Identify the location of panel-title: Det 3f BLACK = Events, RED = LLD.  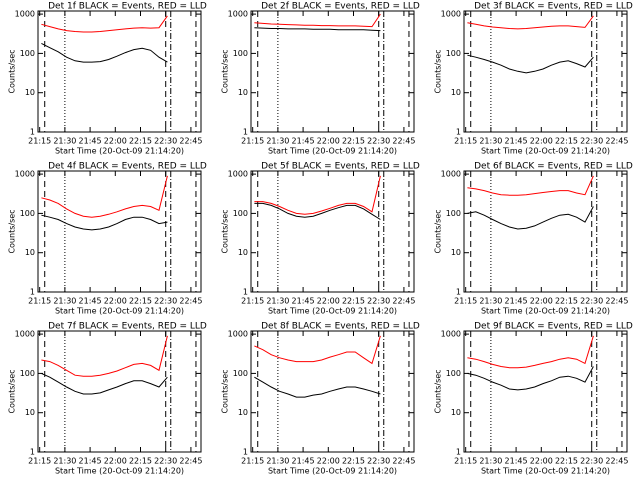
(553, 7).